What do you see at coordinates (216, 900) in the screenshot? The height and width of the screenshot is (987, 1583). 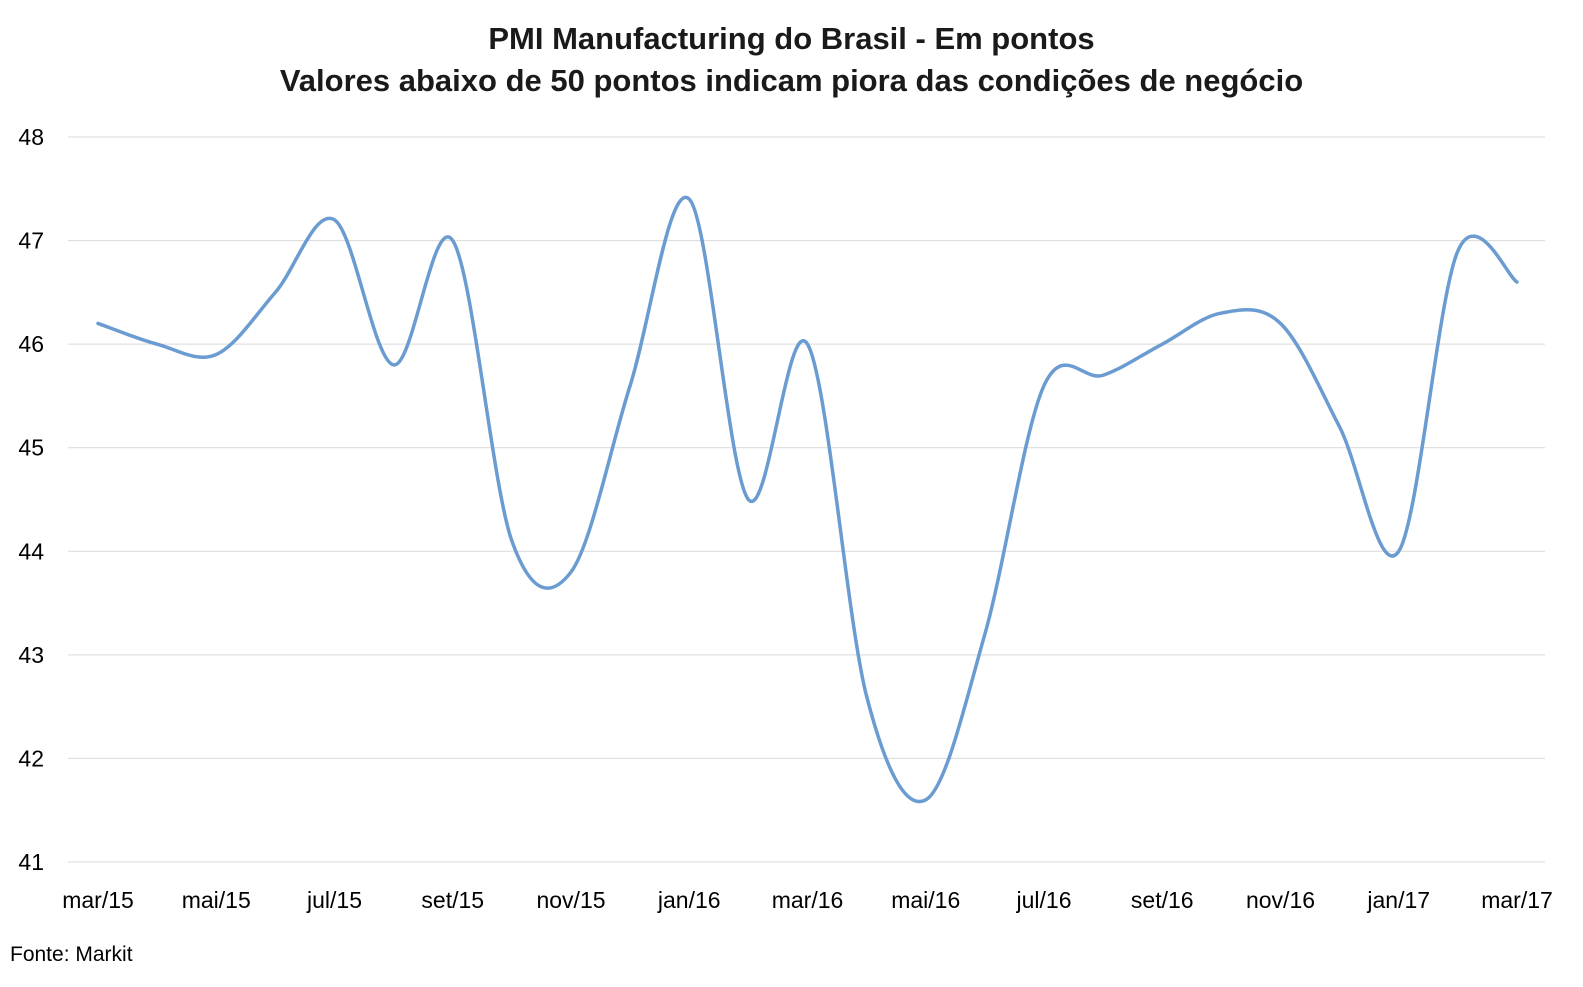 I see `x-tick-label: mai/15` at bounding box center [216, 900].